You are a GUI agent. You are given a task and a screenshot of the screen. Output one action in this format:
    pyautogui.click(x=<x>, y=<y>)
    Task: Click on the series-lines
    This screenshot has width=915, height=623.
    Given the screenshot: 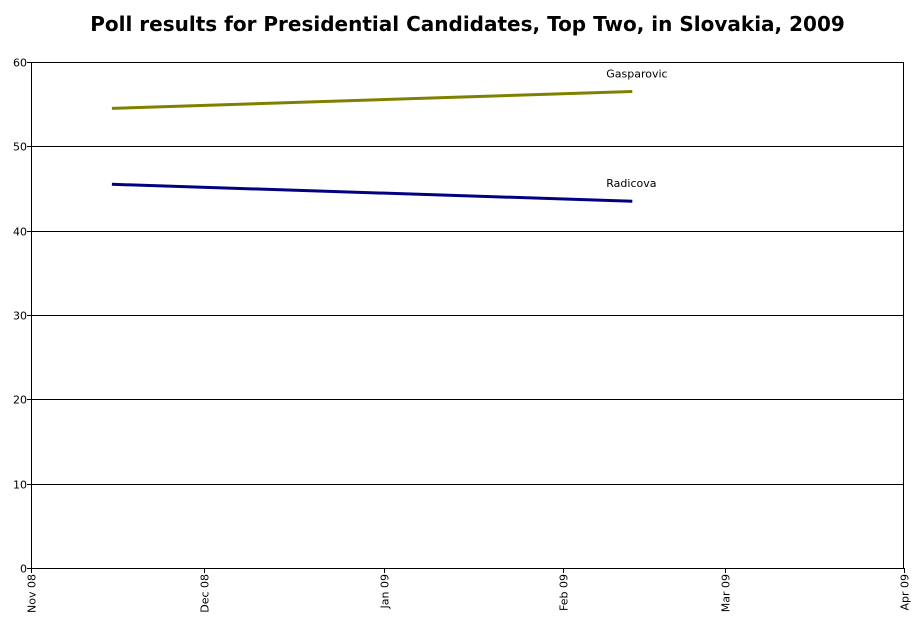 What is the action you would take?
    pyautogui.click(x=372, y=146)
    